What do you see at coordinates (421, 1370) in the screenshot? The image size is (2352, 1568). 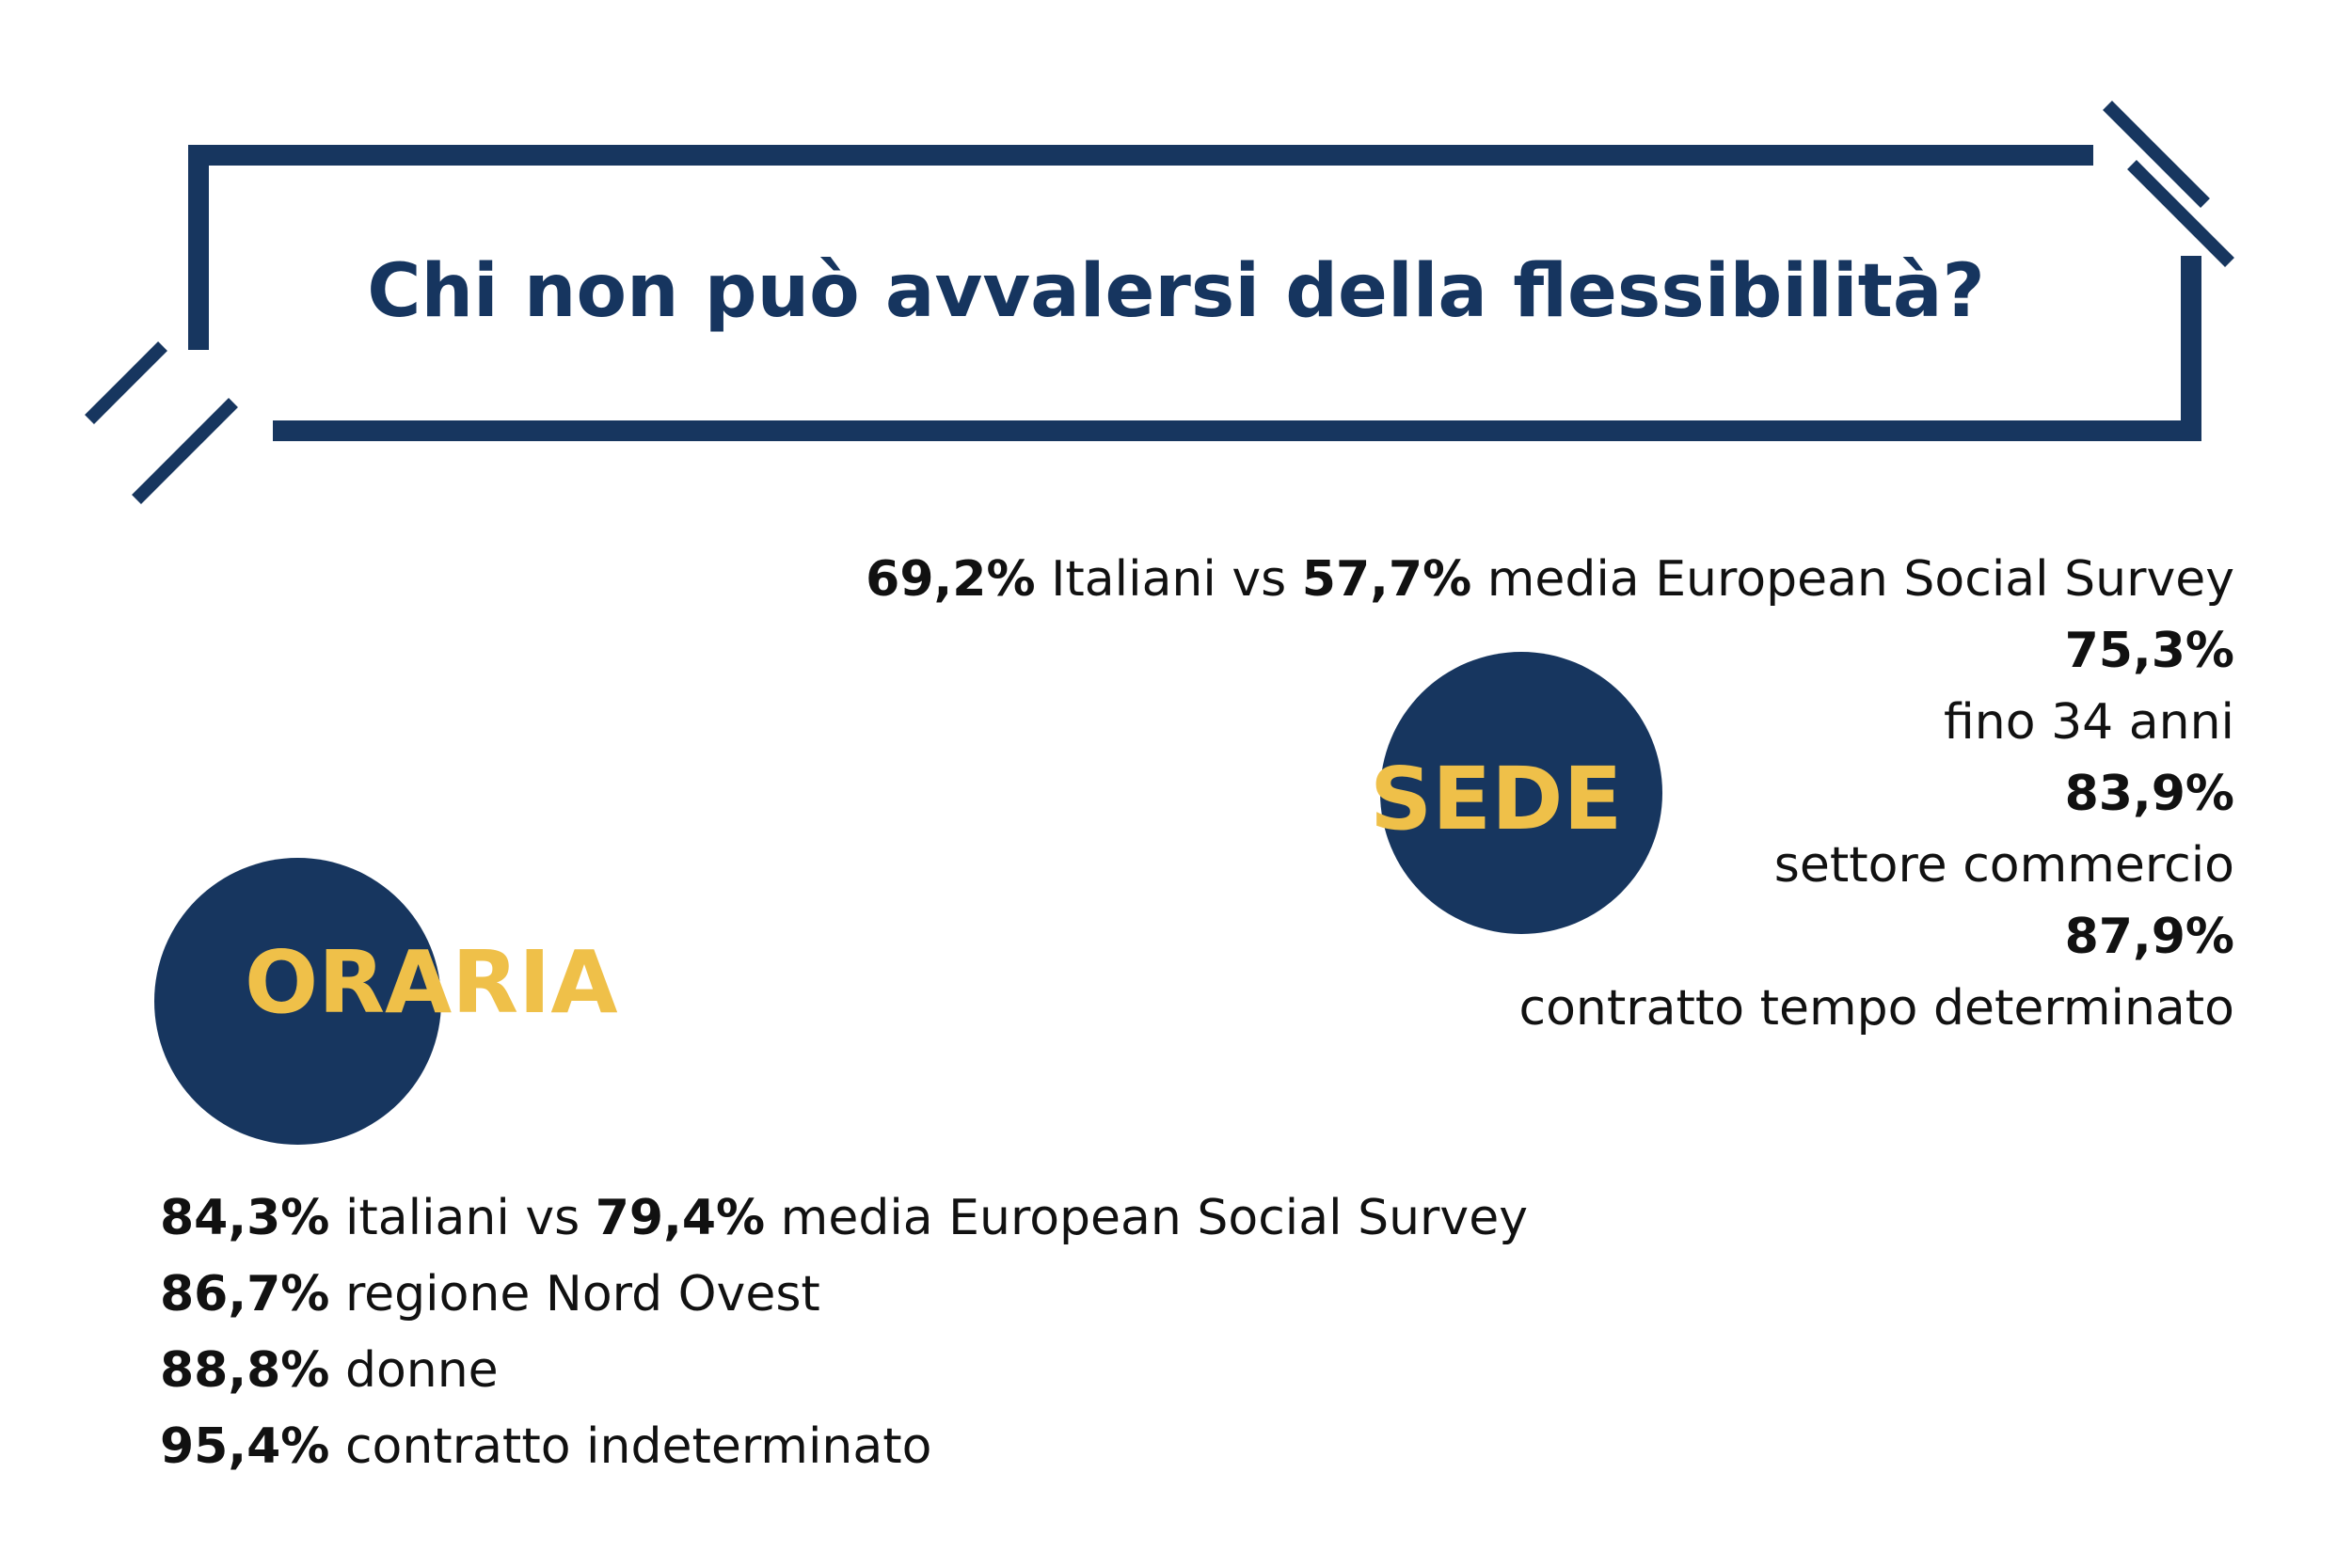 I see `oraria-stat-label: donne` at bounding box center [421, 1370].